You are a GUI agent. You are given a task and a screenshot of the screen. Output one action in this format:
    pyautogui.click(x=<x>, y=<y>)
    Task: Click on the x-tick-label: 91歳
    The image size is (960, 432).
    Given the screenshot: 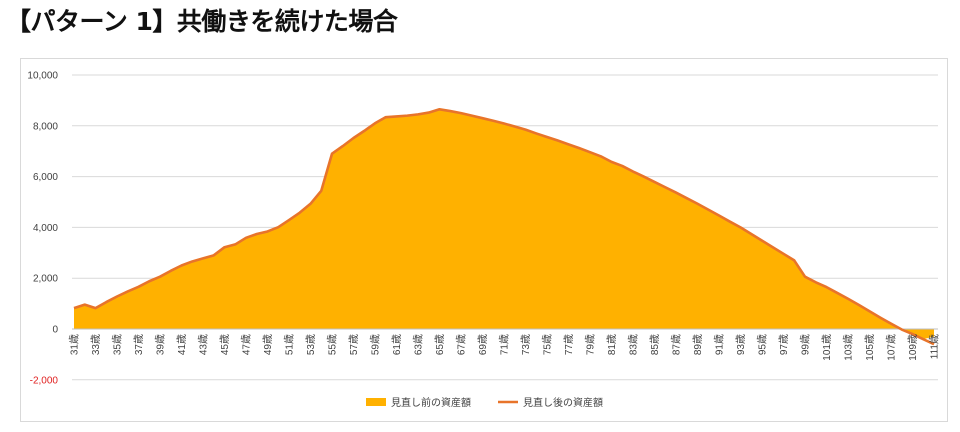 What is the action you would take?
    pyautogui.click(x=720, y=344)
    